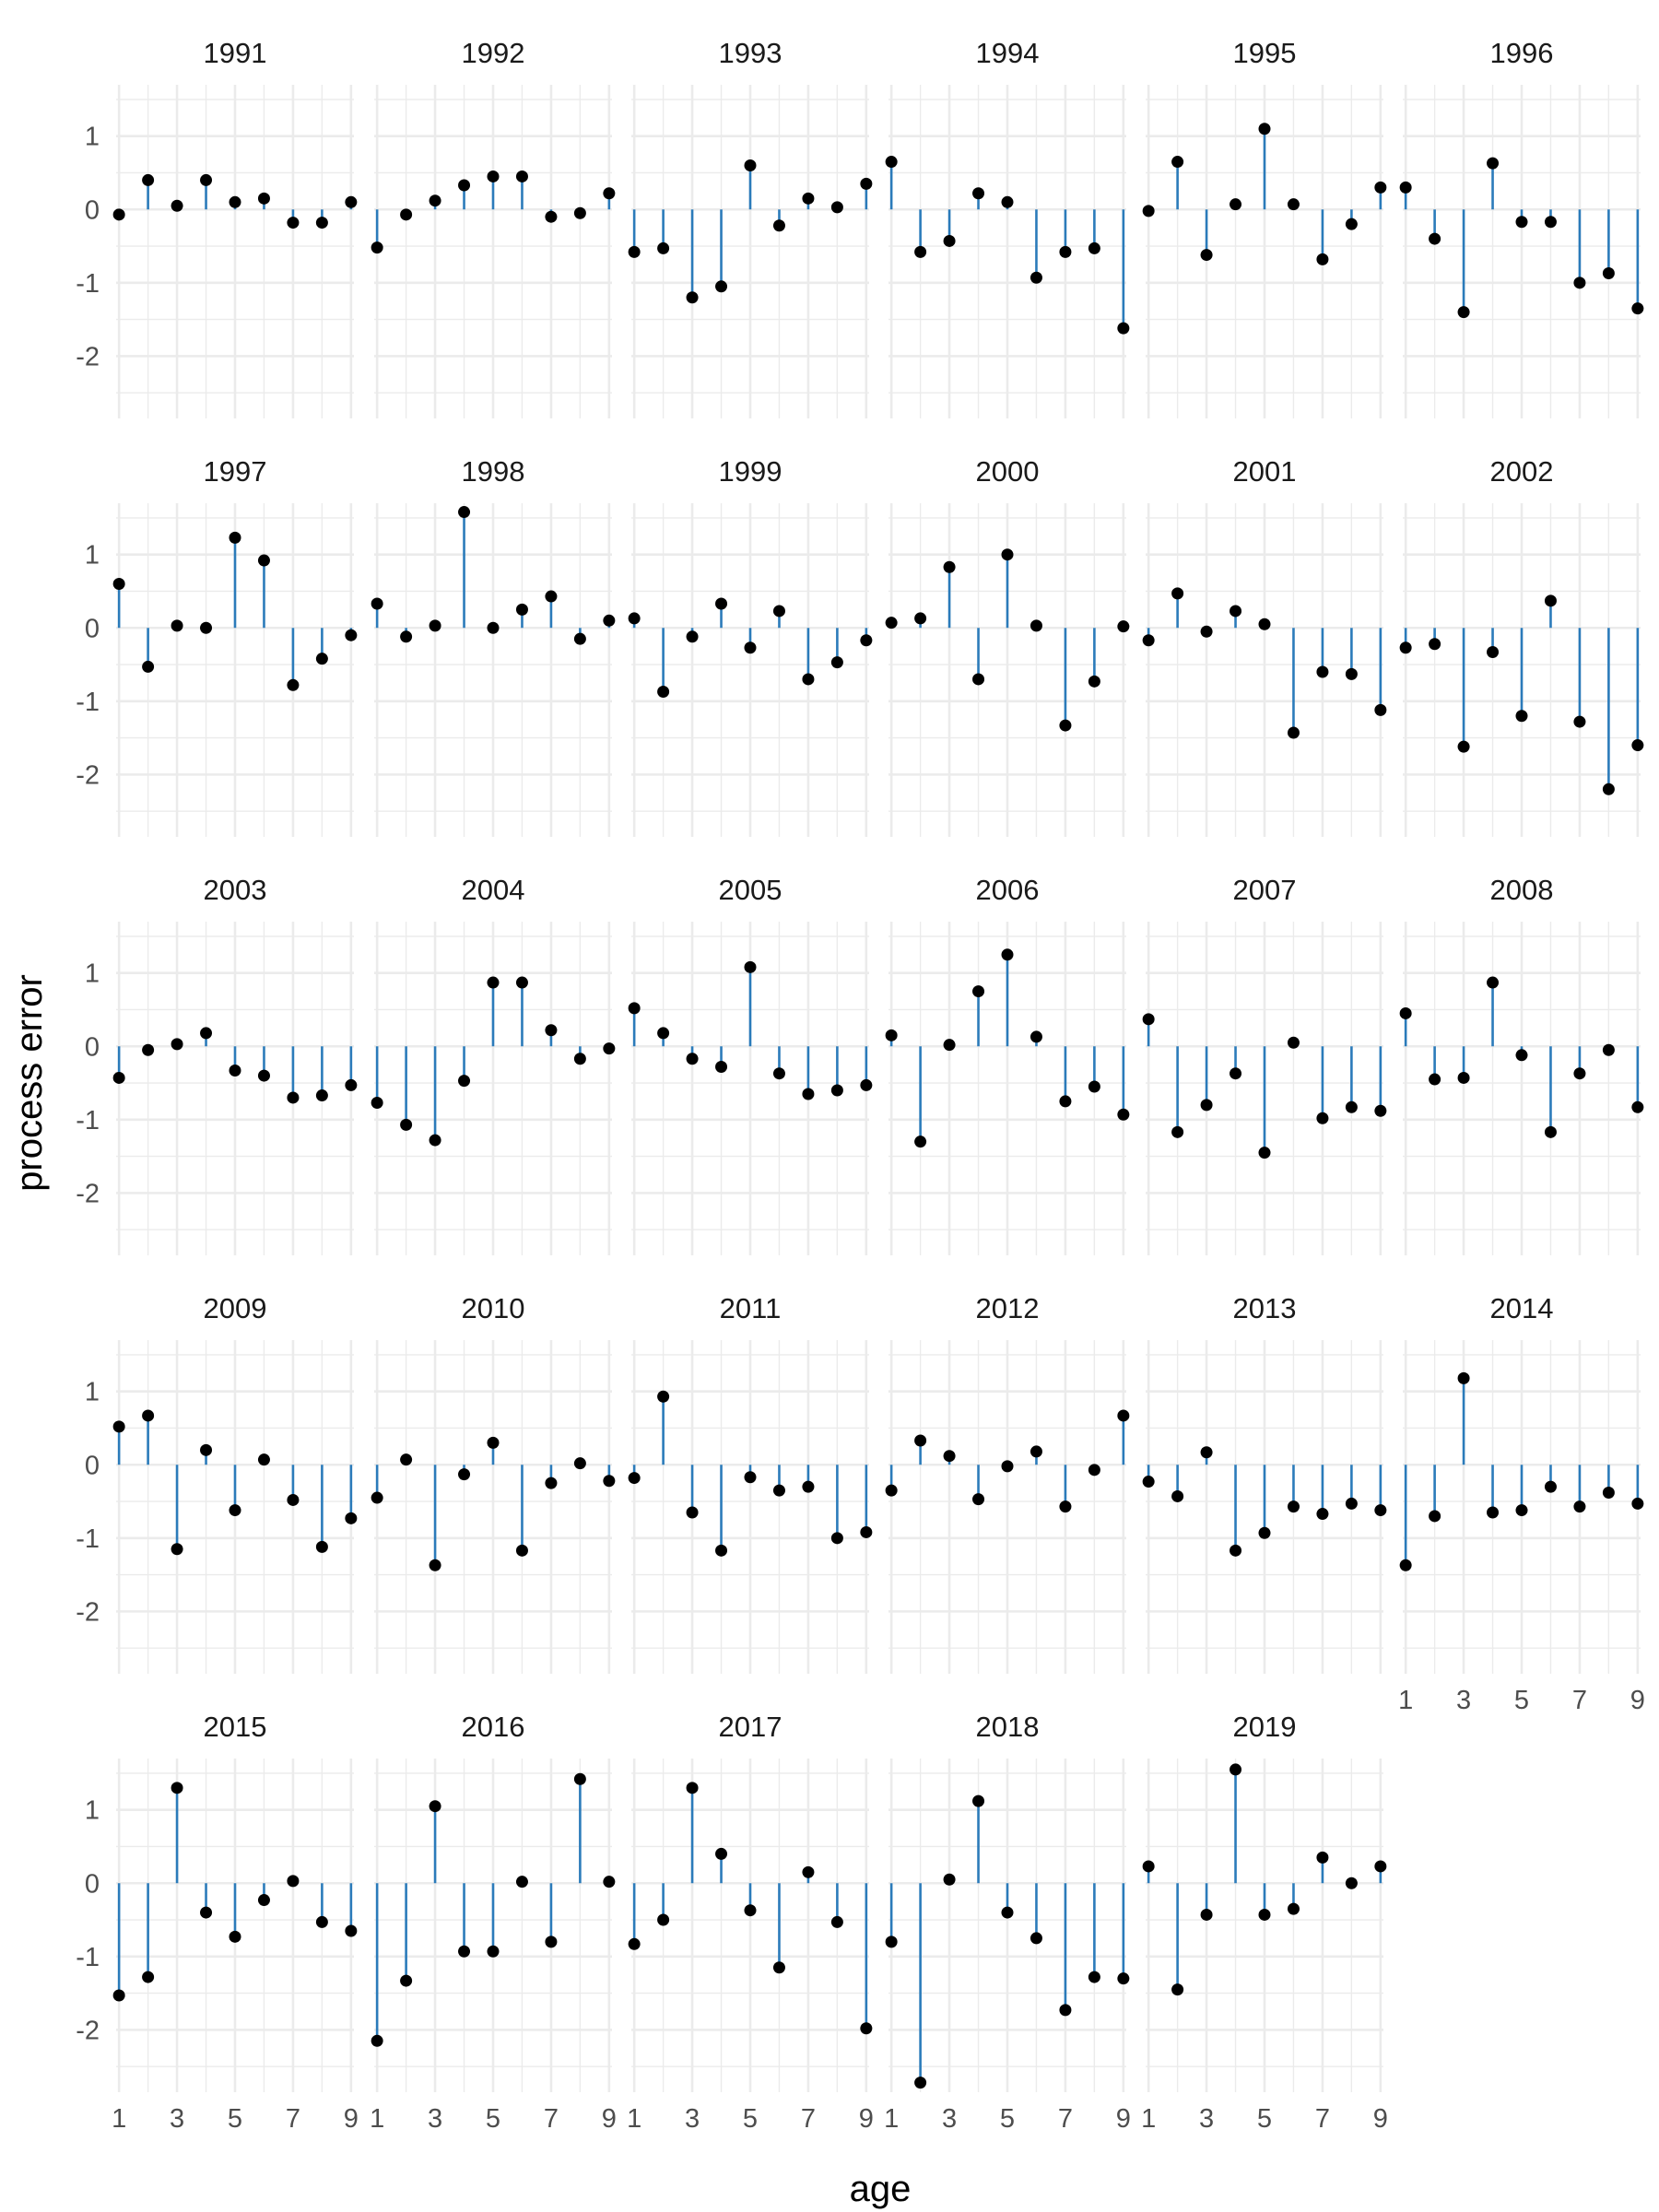 The height and width of the screenshot is (2212, 1659). Describe the element at coordinates (750, 1922) in the screenshot. I see `panel-2017: 2017 1 3 5 7 9` at that location.